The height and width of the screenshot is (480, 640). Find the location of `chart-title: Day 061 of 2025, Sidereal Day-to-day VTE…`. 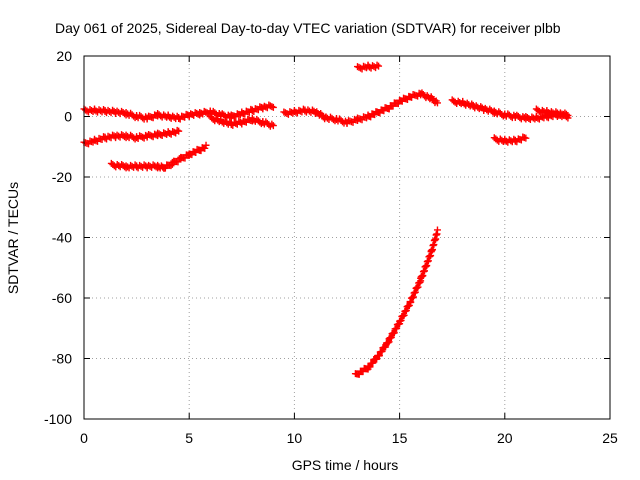

chart-title: Day 061 of 2025, Sidereal Day-to-day VTE… is located at coordinates (308, 28).